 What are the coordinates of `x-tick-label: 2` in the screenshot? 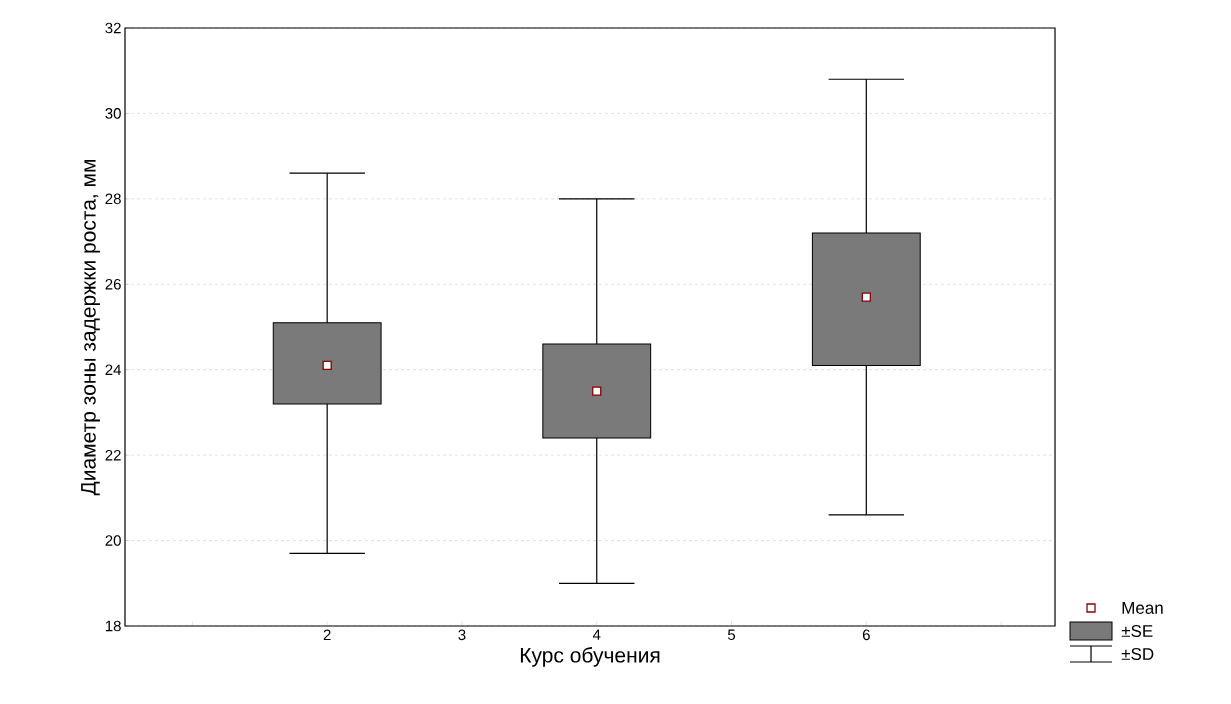 It's located at (327, 634).